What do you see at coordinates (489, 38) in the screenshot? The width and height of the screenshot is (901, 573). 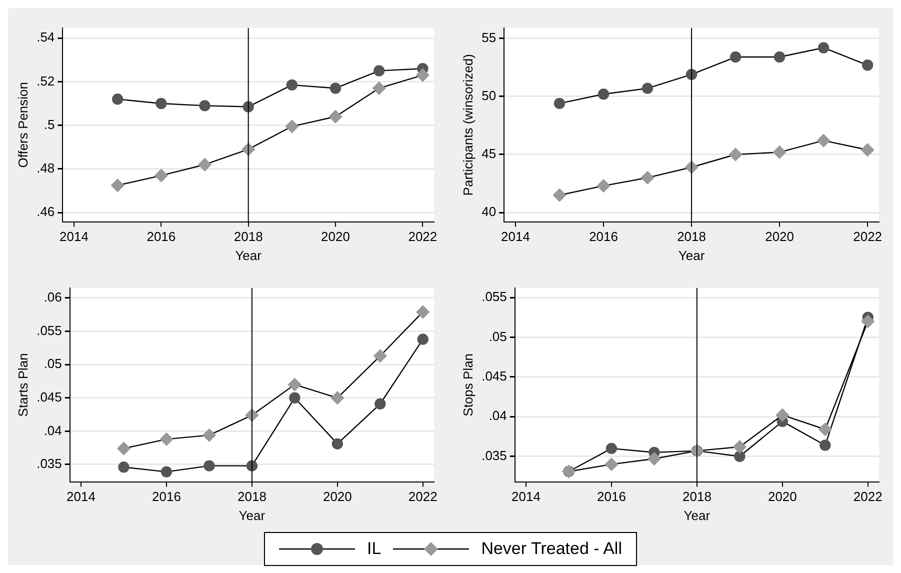 I see `y-tick-label: 55` at bounding box center [489, 38].